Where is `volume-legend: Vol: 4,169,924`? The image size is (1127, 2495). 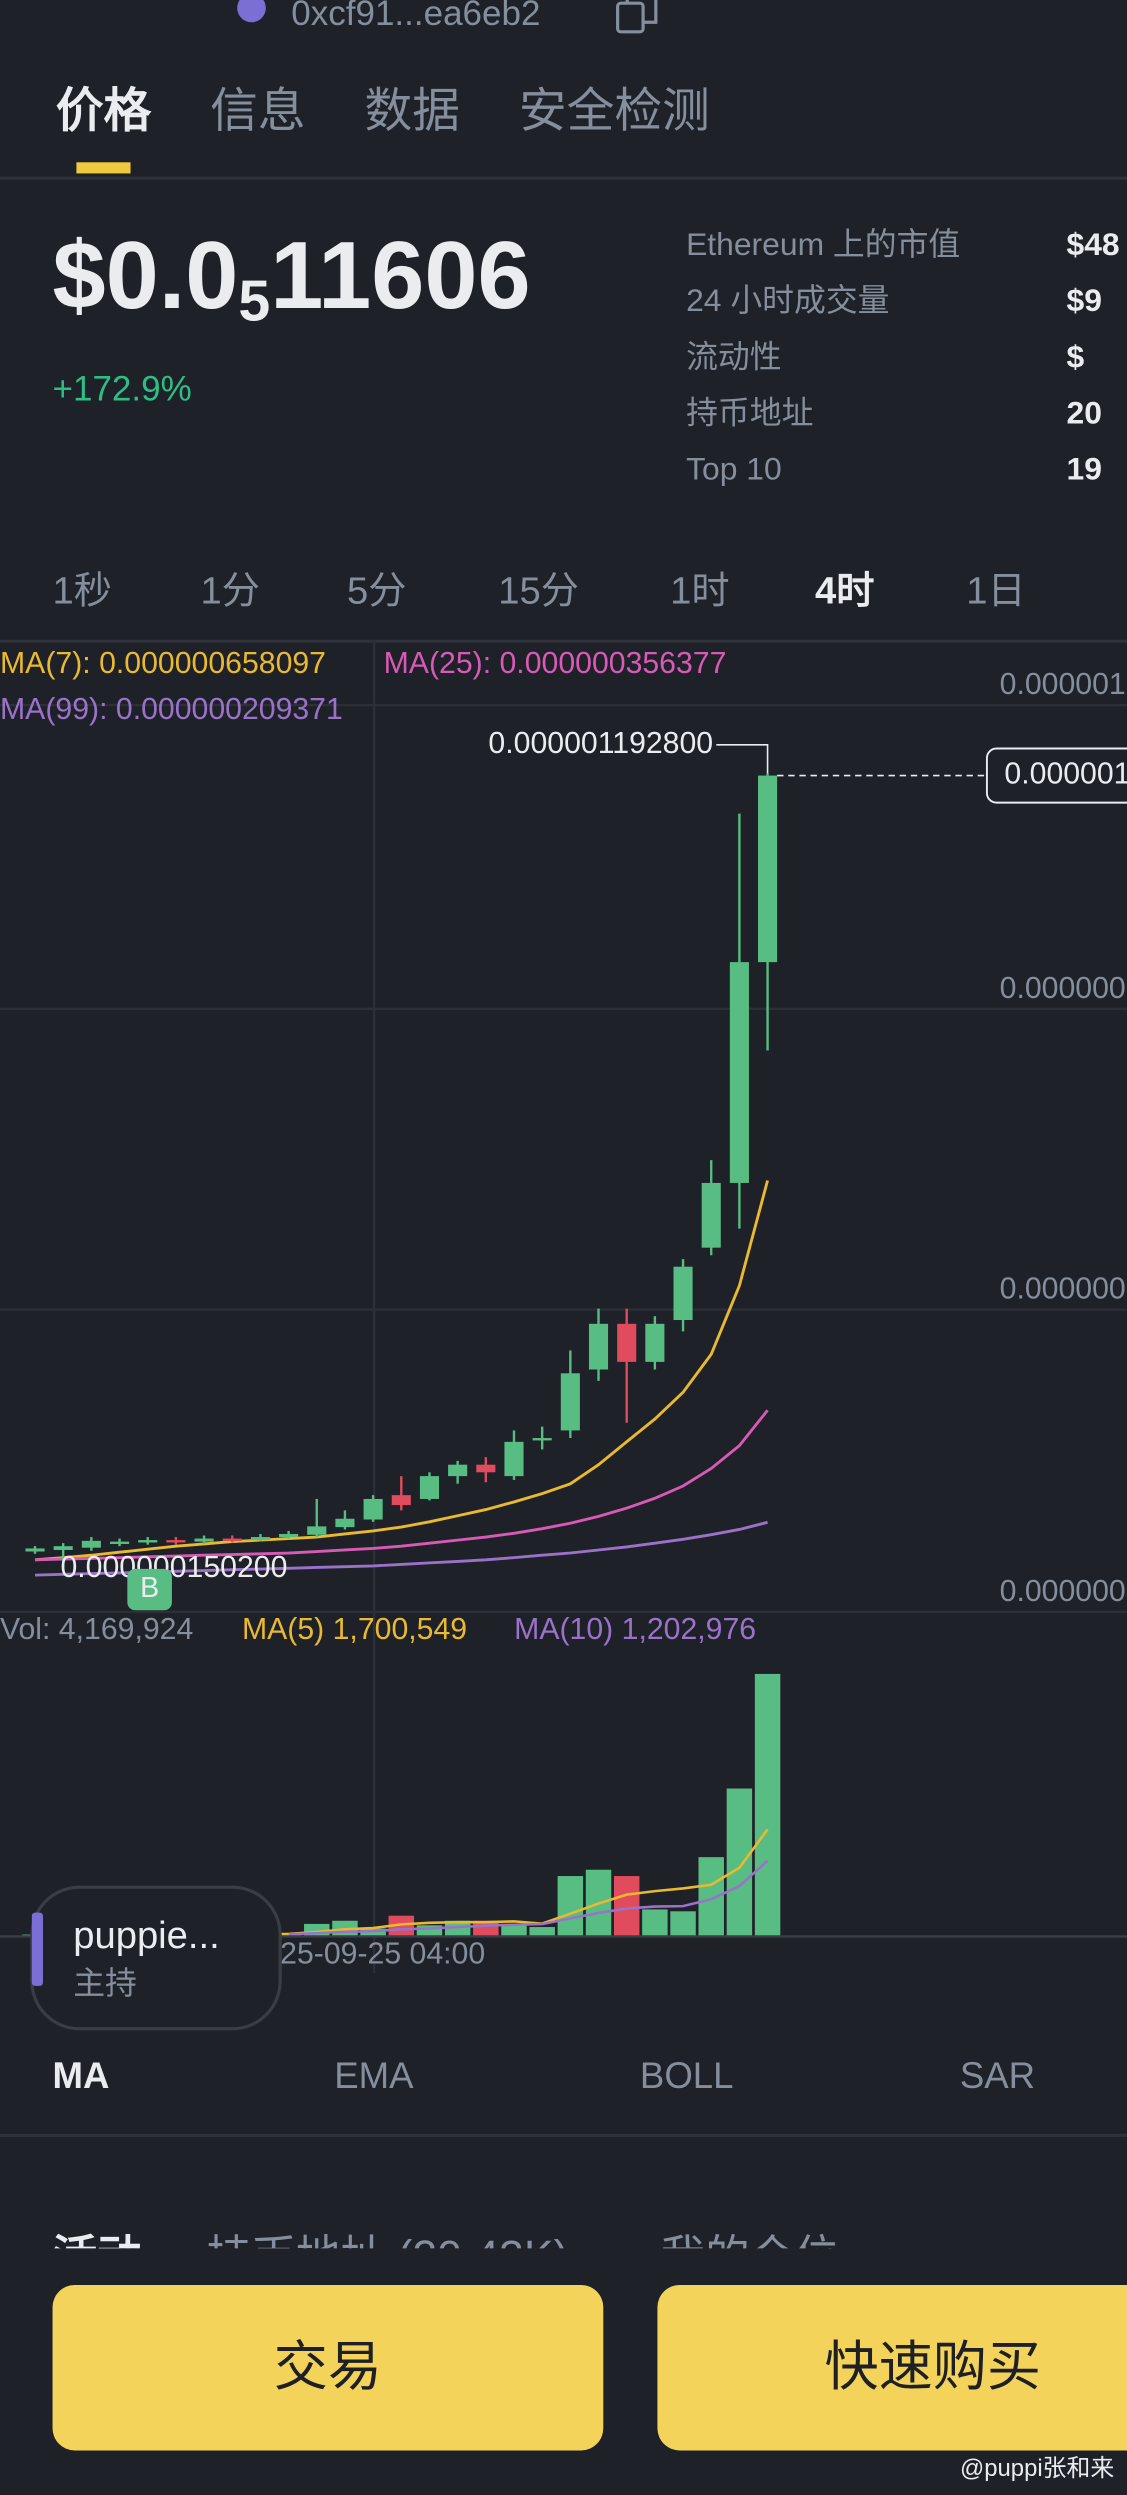
volume-legend: Vol: 4,169,924 is located at coordinates (96, 1629).